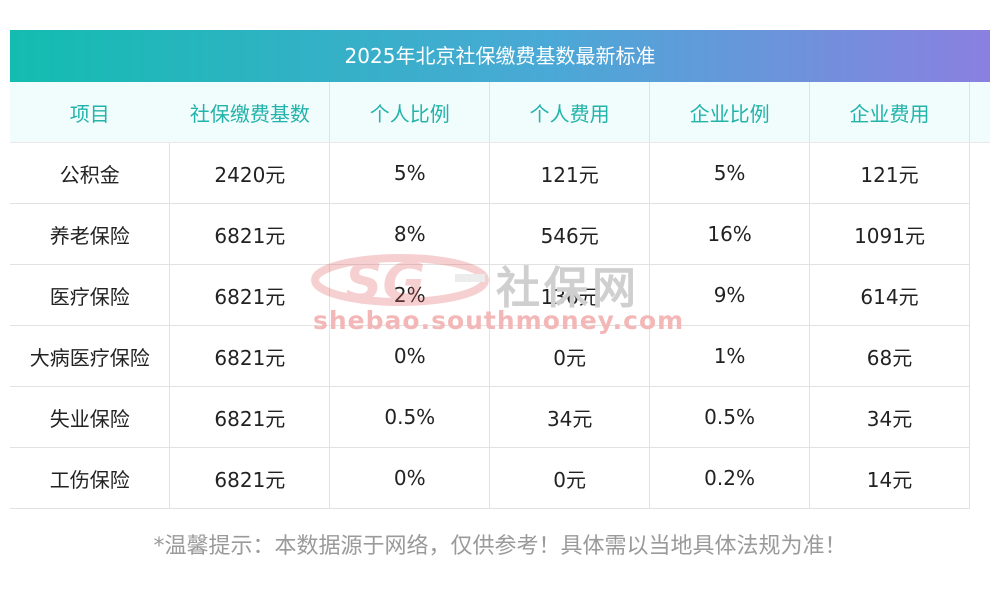 The image size is (1000, 612). I want to click on cell-personal-fee: 121元, so click(570, 173).